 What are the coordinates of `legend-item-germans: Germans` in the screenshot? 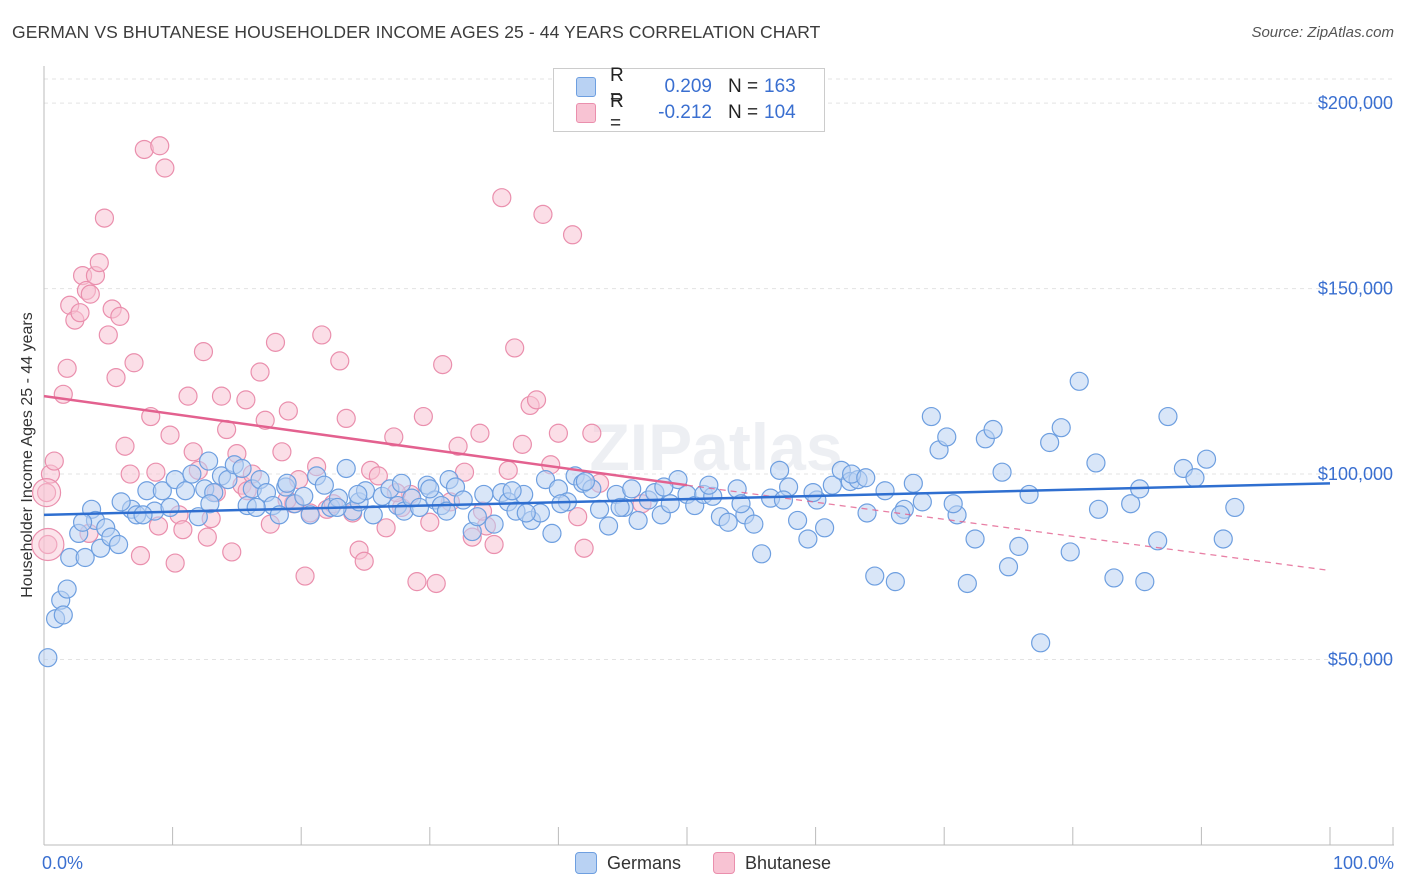 It's located at (627, 863).